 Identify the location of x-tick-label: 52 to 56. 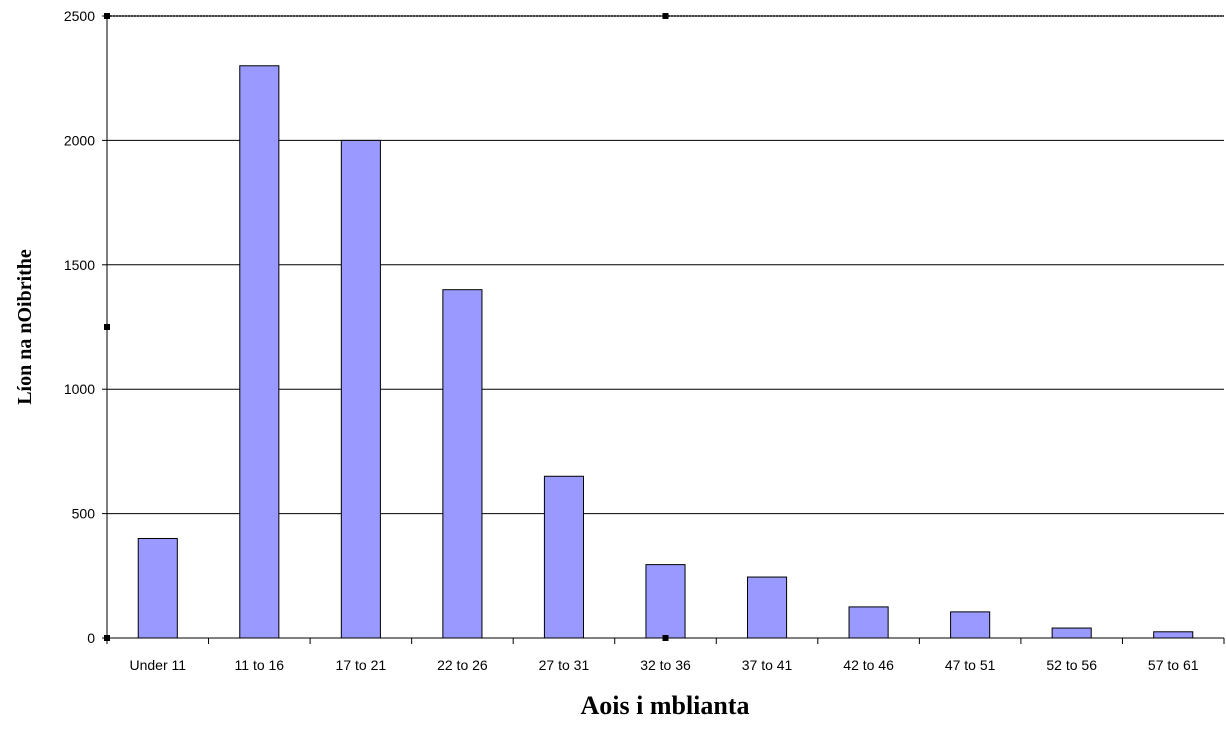
(1071, 665).